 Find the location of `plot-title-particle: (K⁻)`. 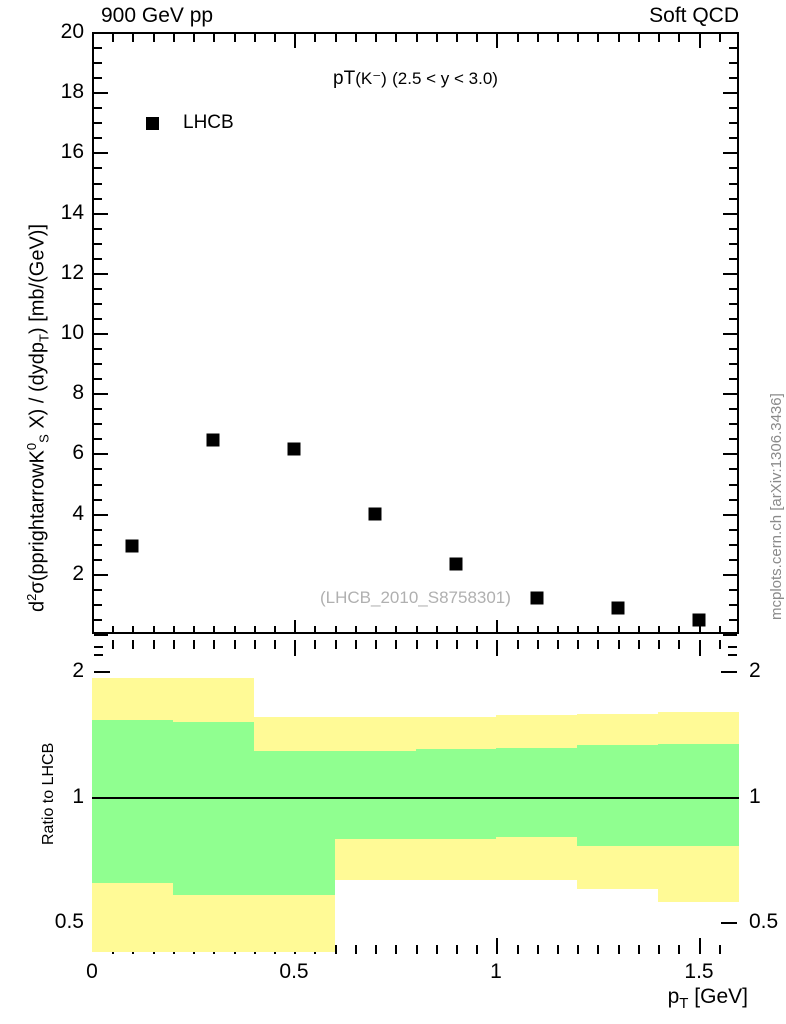

plot-title-particle: (K⁻) is located at coordinates (371, 78).